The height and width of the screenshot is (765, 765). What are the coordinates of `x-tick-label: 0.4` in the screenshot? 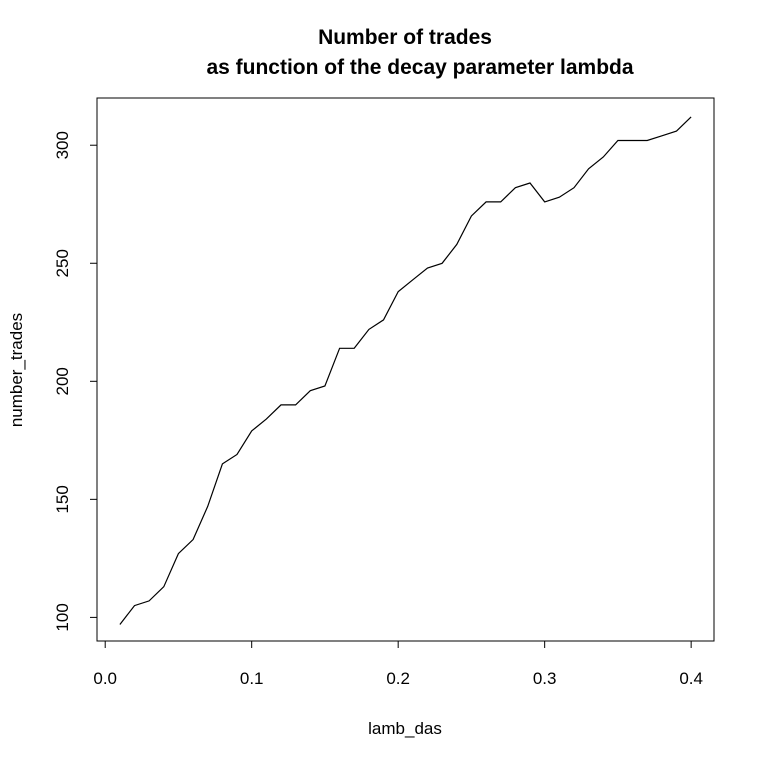 It's located at (691, 678).